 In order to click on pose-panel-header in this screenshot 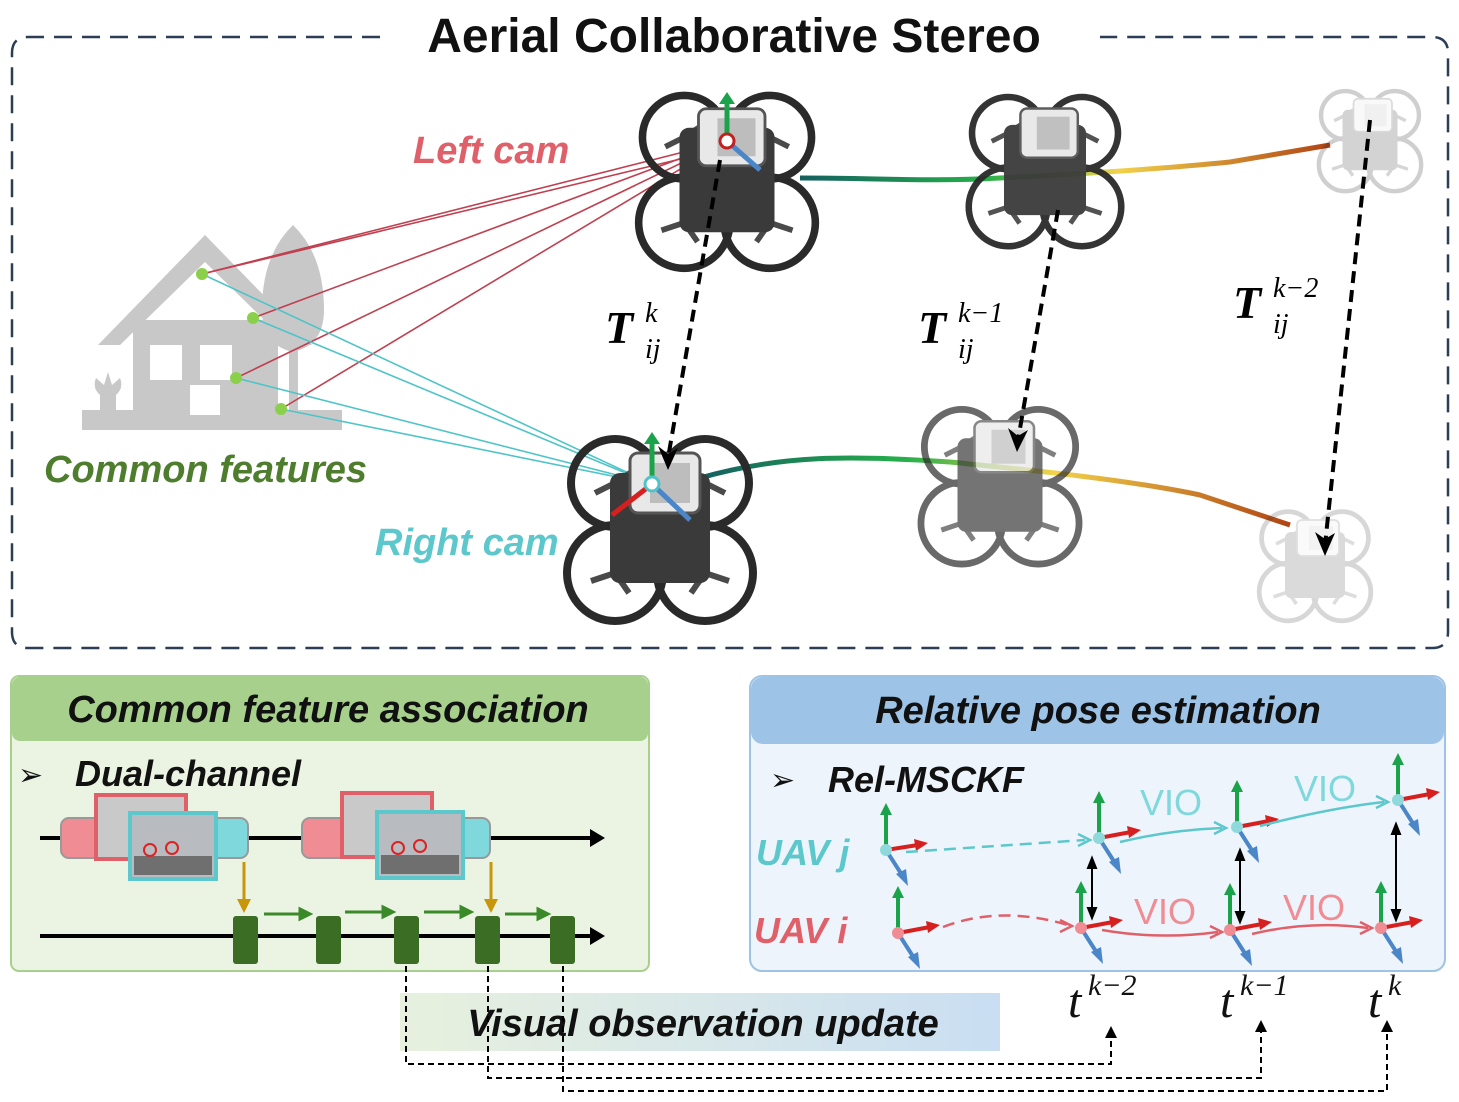, I will do `click(1097, 710)`.